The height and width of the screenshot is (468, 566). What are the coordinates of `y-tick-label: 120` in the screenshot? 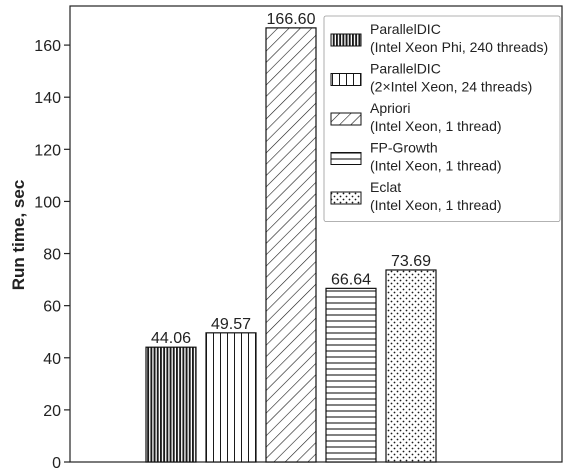 It's located at (47, 150).